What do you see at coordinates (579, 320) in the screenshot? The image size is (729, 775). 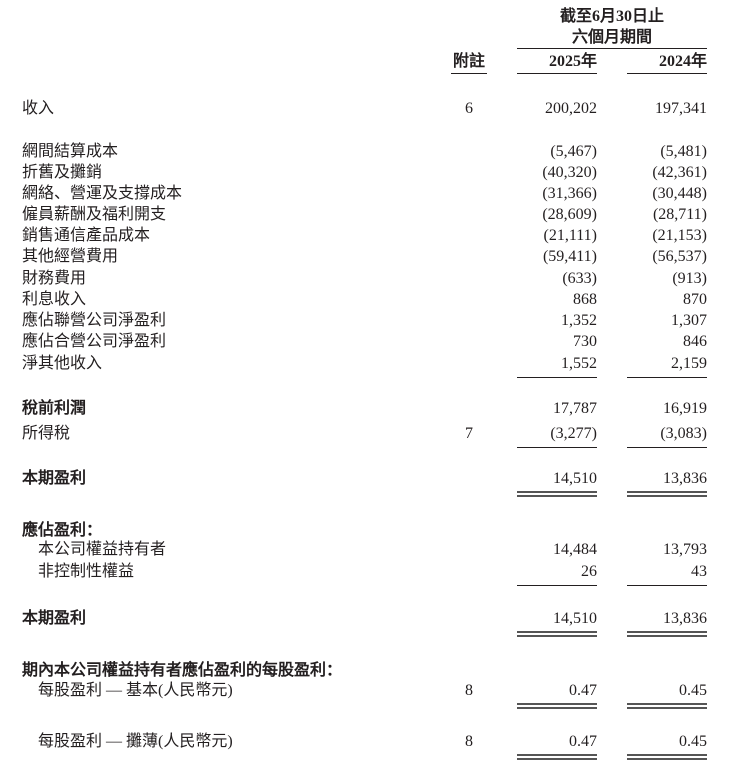 I see `value-2025: 1,352` at bounding box center [579, 320].